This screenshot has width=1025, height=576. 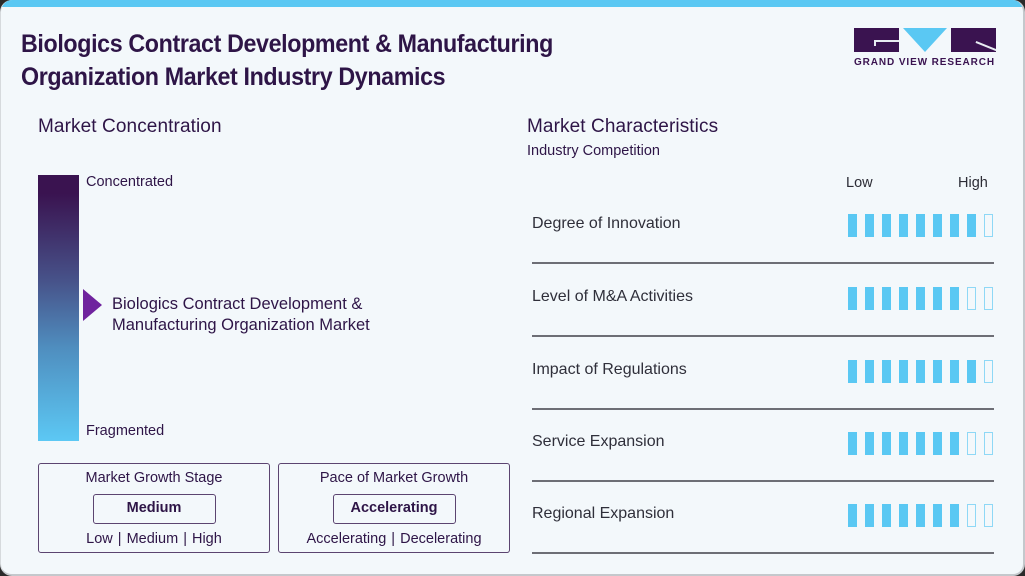 What do you see at coordinates (512, 3) in the screenshot?
I see `top-accent-bar` at bounding box center [512, 3].